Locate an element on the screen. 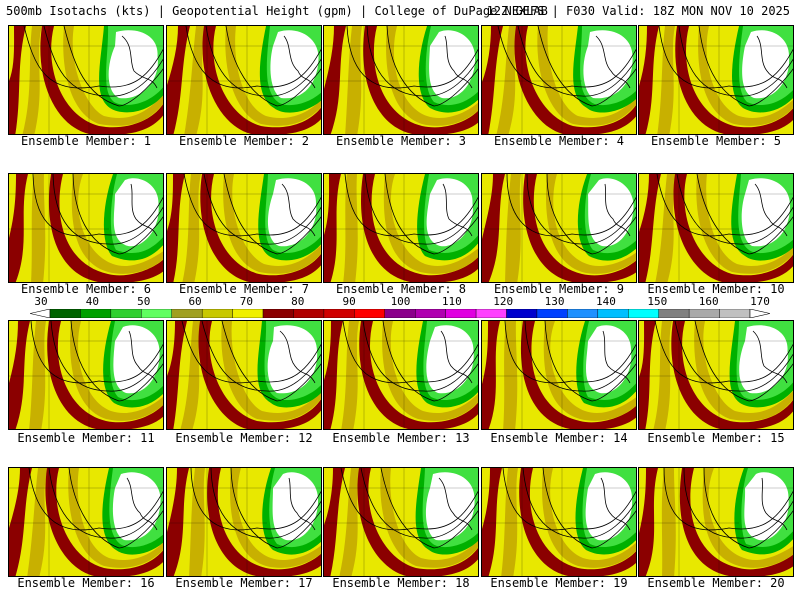 The width and height of the screenshot is (800, 600). member-caption: Ensemble Member: 7 is located at coordinates (244, 289).